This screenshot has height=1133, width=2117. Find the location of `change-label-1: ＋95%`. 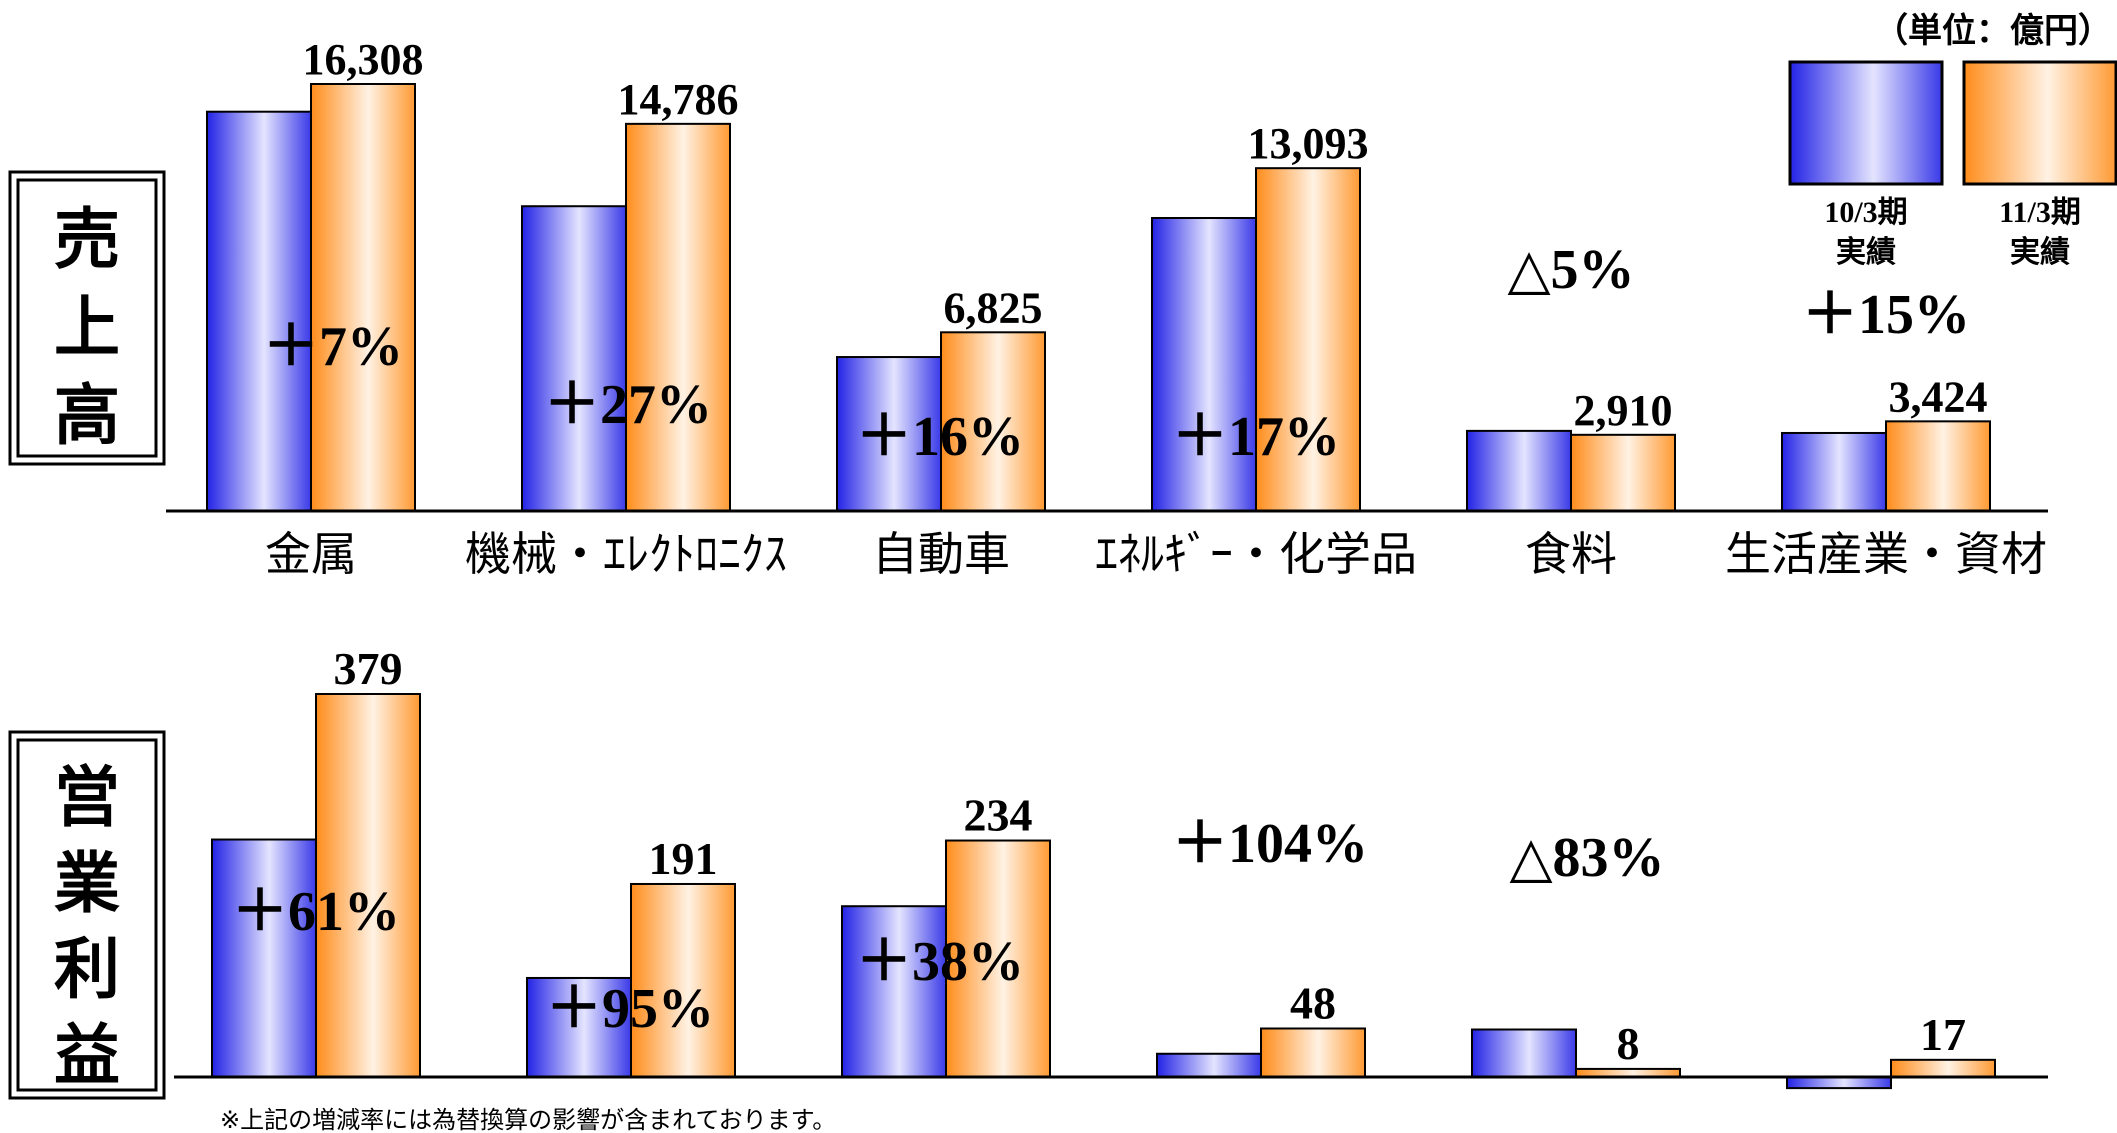

change-label-1: ＋95% is located at coordinates (630, 1009).